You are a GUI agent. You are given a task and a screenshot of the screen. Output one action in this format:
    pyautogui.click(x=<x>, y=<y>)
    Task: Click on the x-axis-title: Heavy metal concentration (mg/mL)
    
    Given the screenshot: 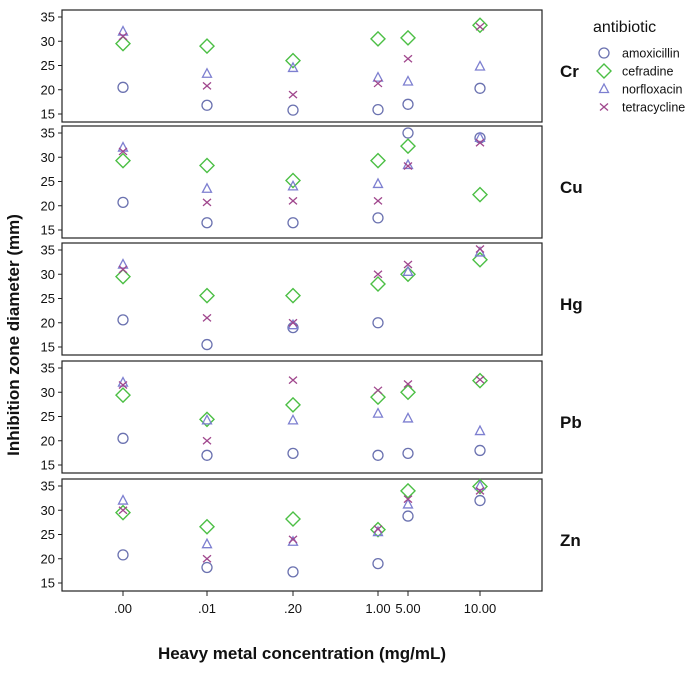 What is the action you would take?
    pyautogui.click(x=302, y=653)
    